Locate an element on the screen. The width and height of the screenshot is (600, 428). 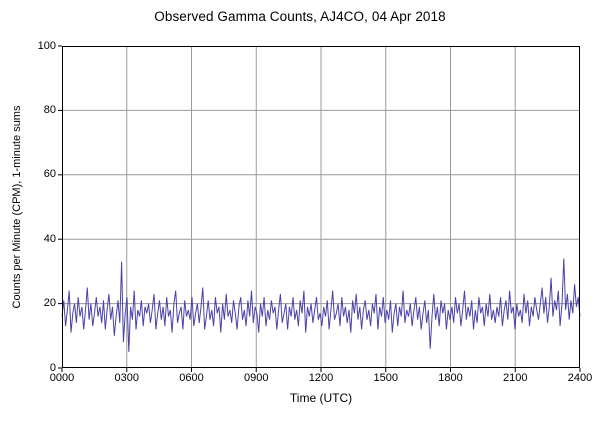
y-tick-label: 20 is located at coordinates (49, 303).